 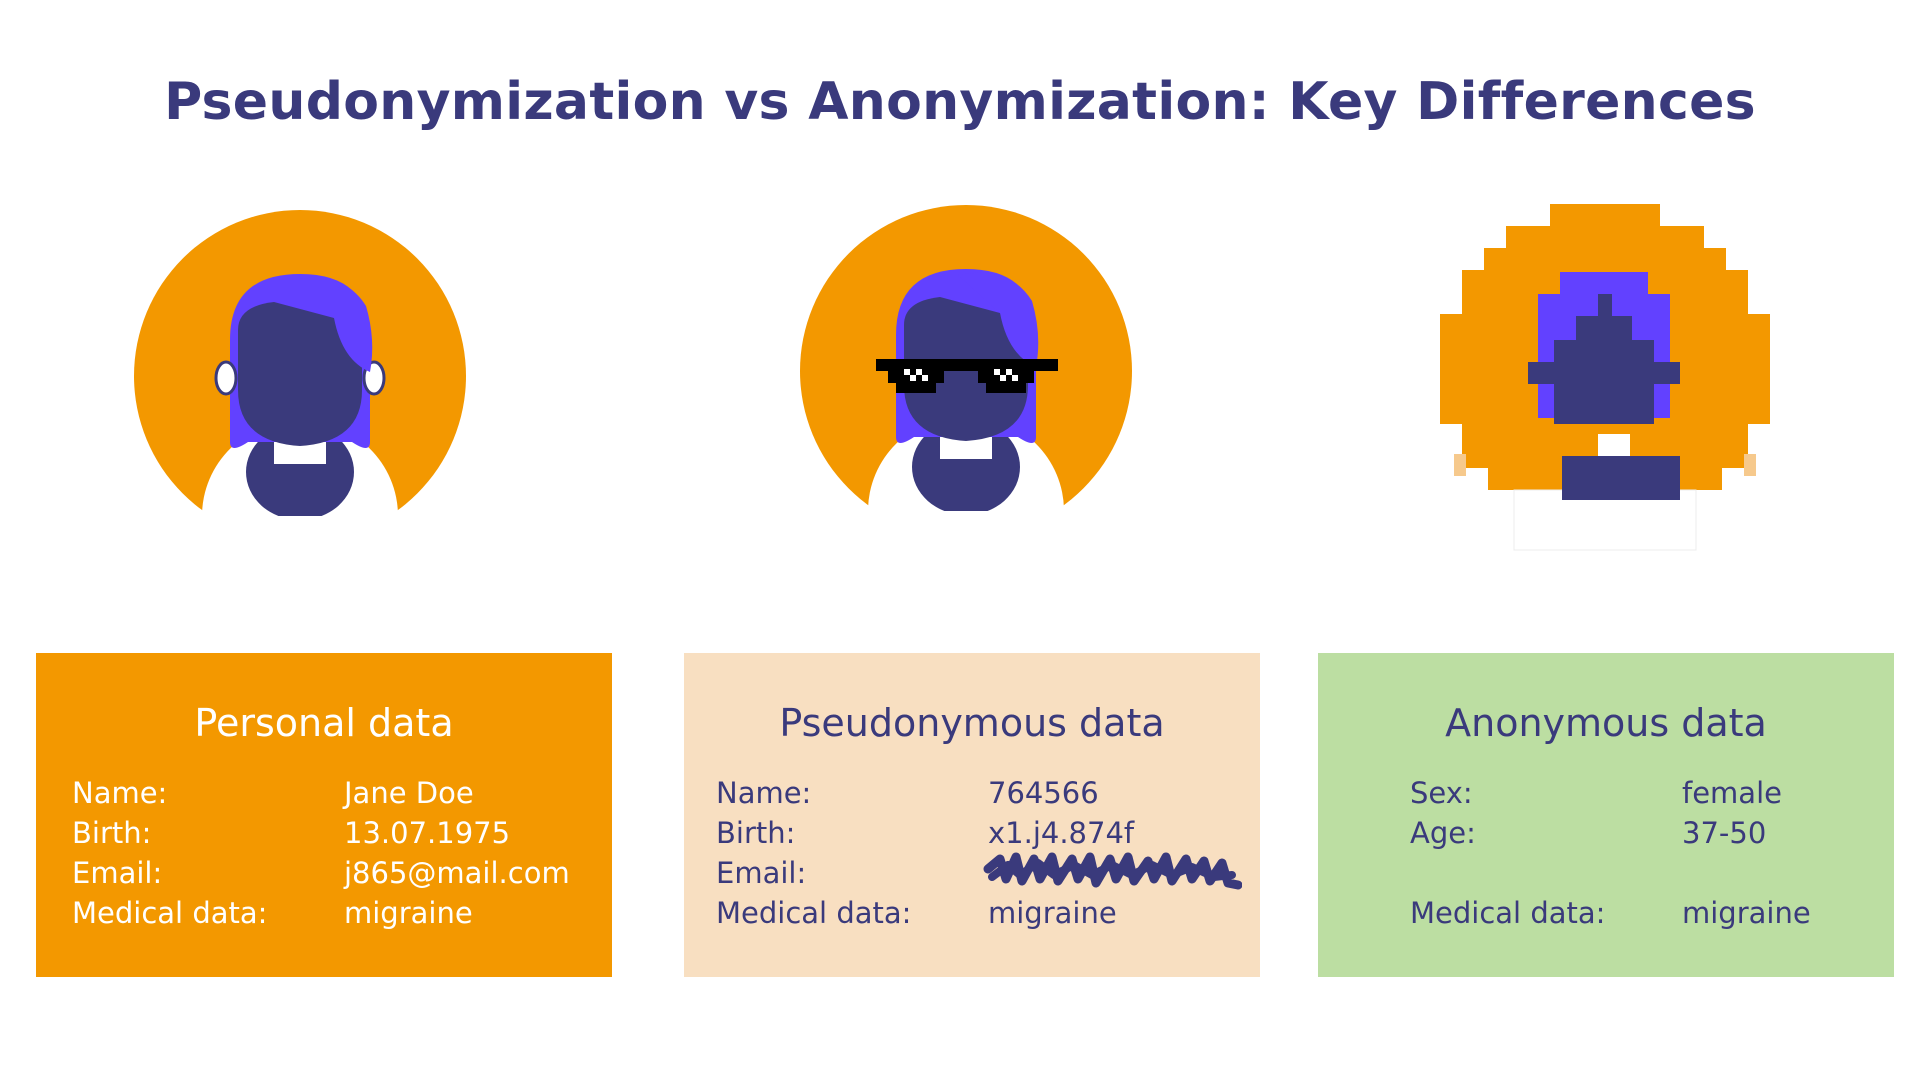 What do you see at coordinates (1605, 387) in the screenshot?
I see `anonymous-avatar-icon` at bounding box center [1605, 387].